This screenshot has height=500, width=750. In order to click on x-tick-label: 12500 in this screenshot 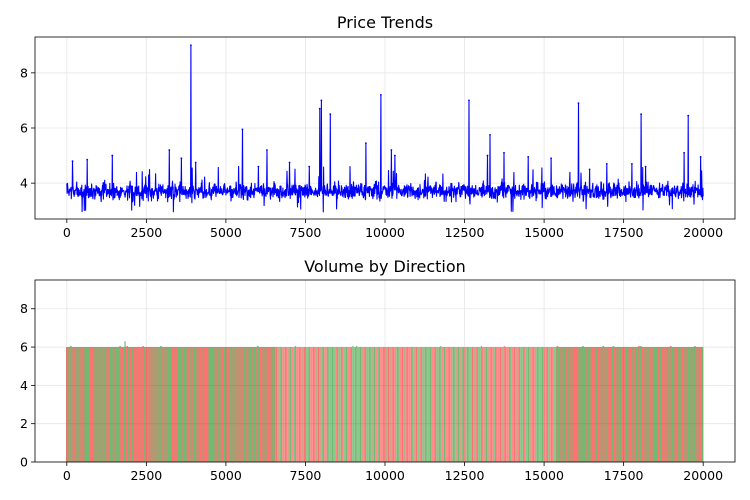, I will do `click(465, 475)`.